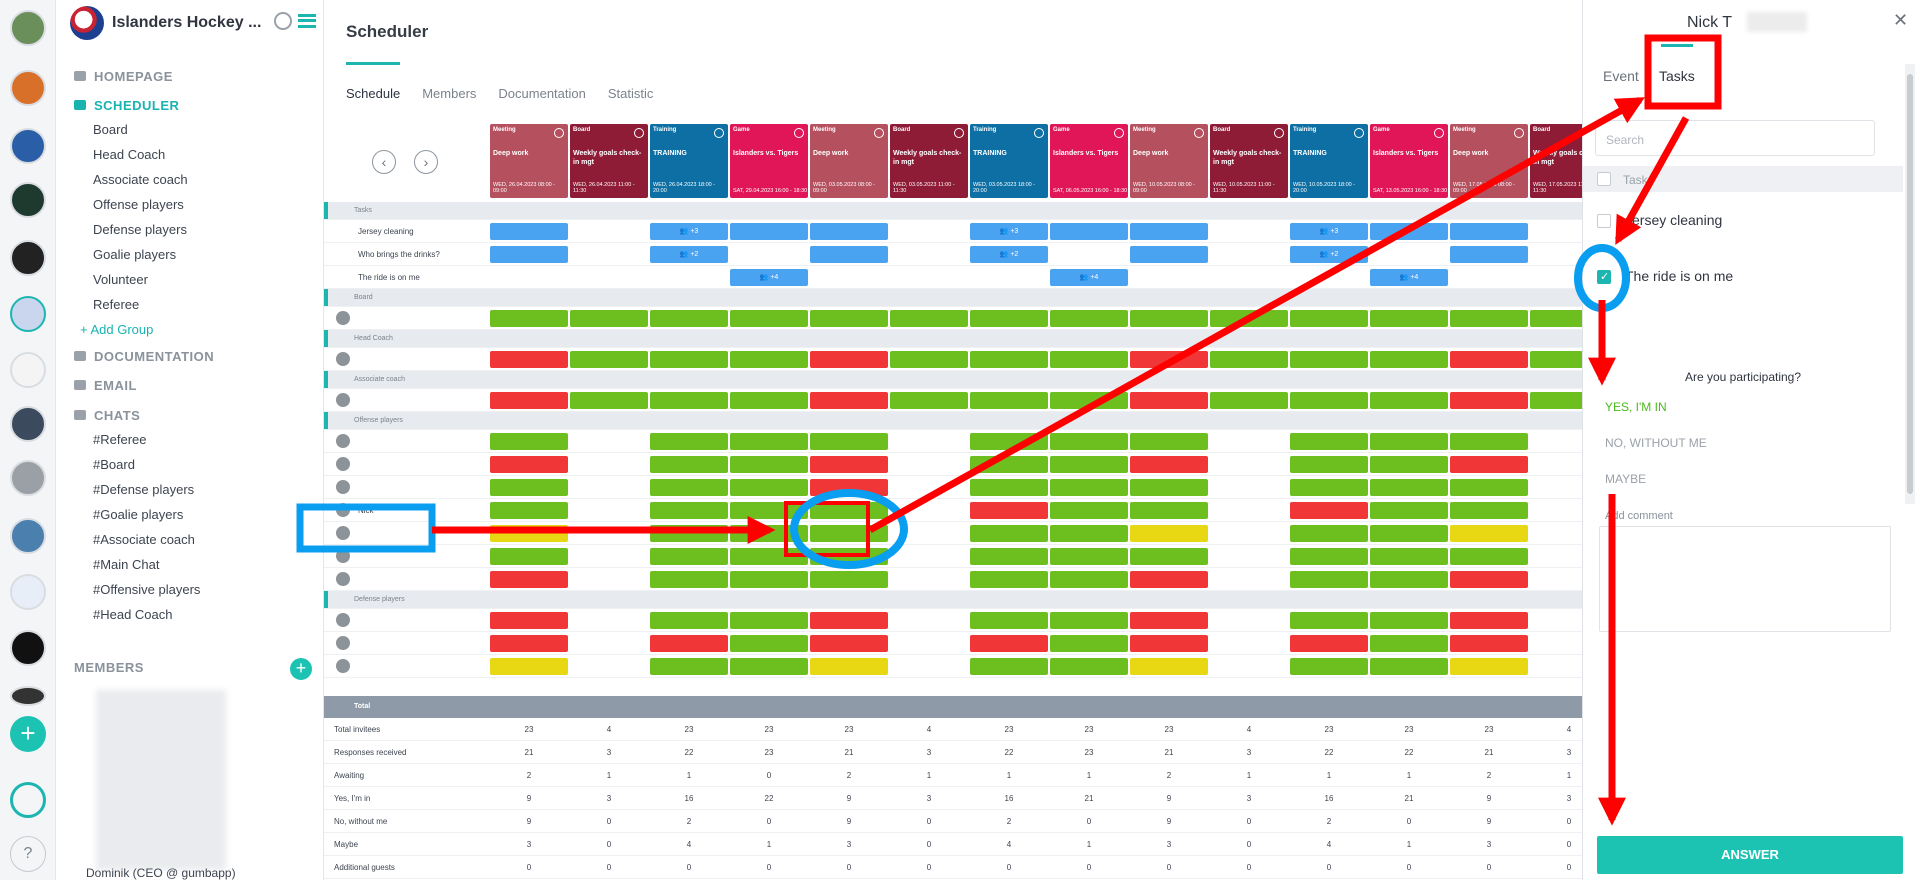  Describe the element at coordinates (1677, 76) in the screenshot. I see `tab-tasks: Tasks` at that location.